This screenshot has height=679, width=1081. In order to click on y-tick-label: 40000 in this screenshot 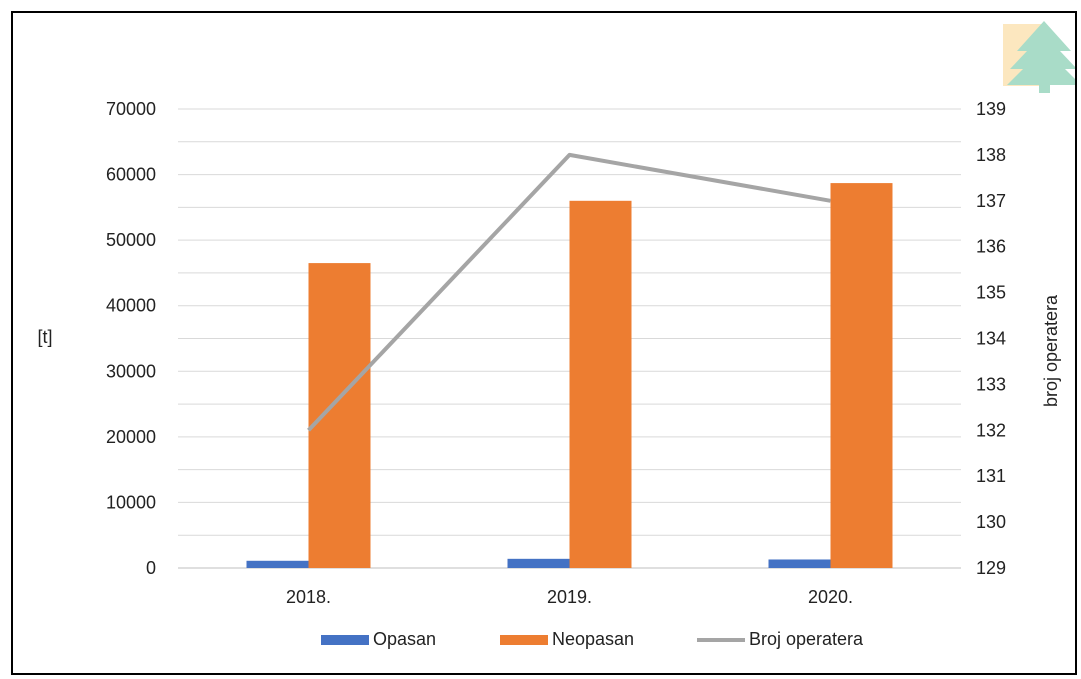, I will do `click(131, 306)`.